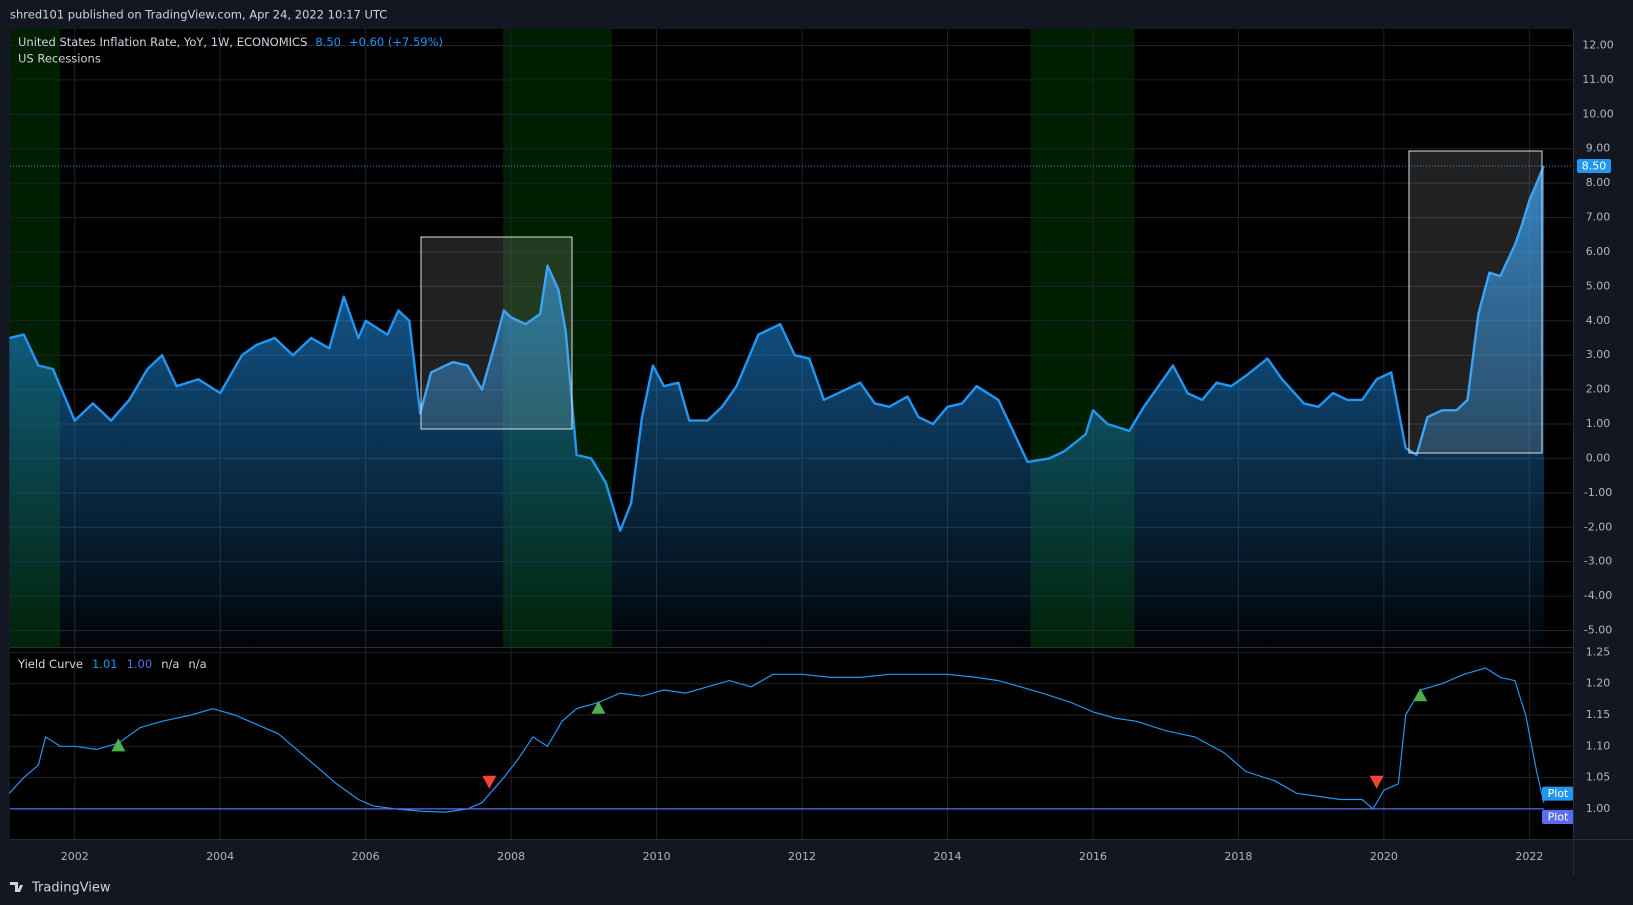 The width and height of the screenshot is (1633, 905). What do you see at coordinates (1598, 182) in the screenshot?
I see `y-tick-label: 8.00` at bounding box center [1598, 182].